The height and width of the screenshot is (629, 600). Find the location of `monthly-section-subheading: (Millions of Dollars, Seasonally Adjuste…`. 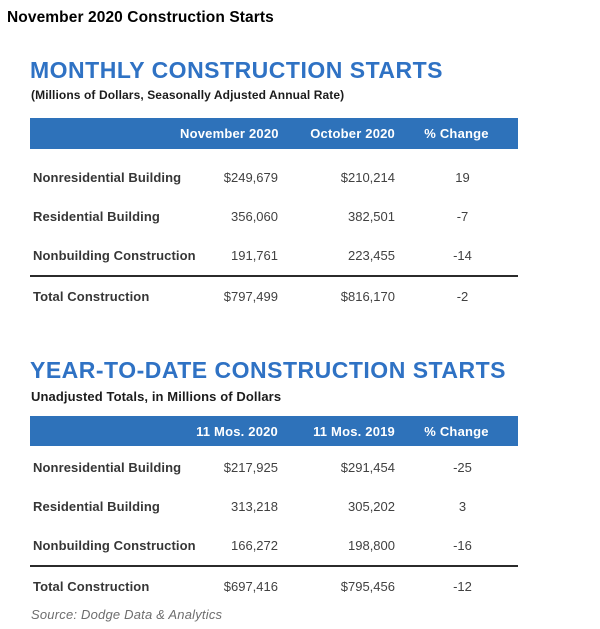

monthly-section-subheading: (Millions of Dollars, Seasonally Adjuste… is located at coordinates (188, 95).